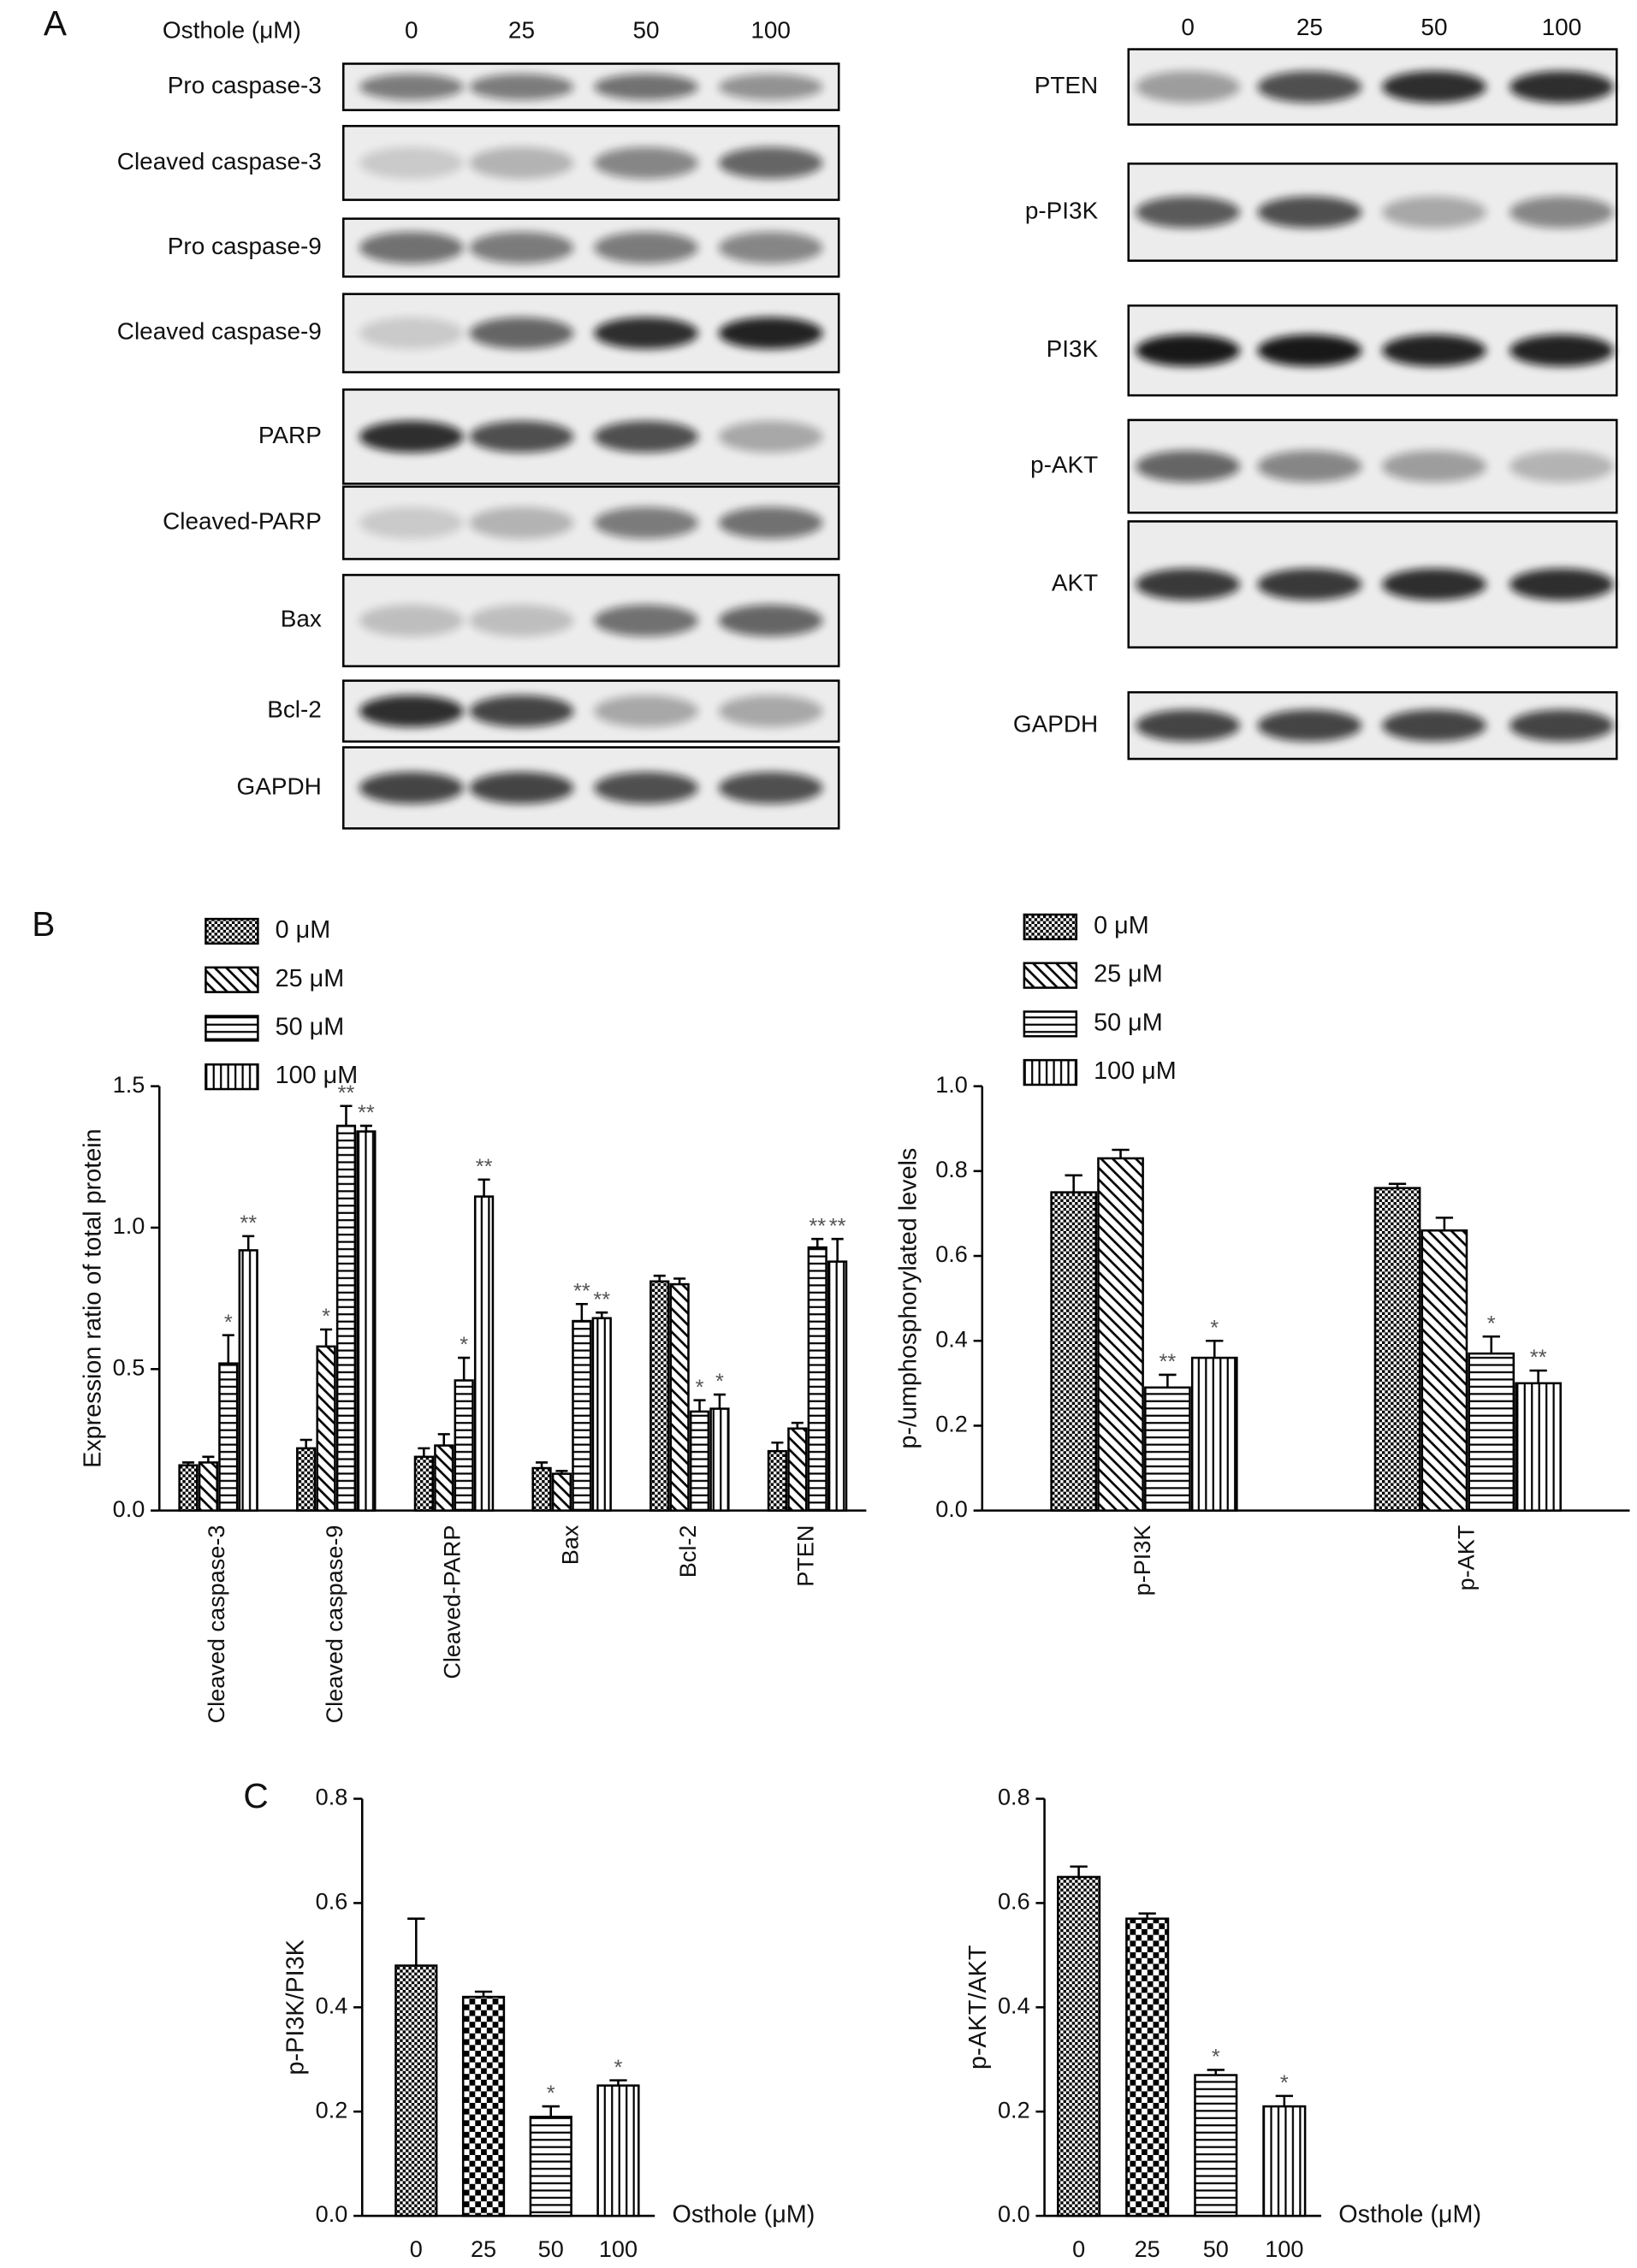 The width and height of the screenshot is (1637, 2268). I want to click on y-tick-label: 1.5, so click(129, 1084).